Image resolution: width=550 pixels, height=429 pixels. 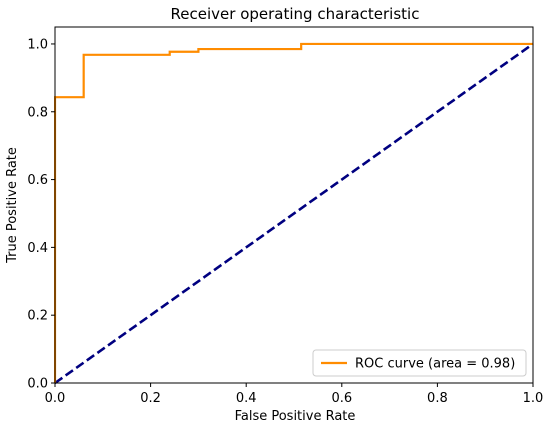 What do you see at coordinates (437, 398) in the screenshot?
I see `x-tick-label: 0.8` at bounding box center [437, 398].